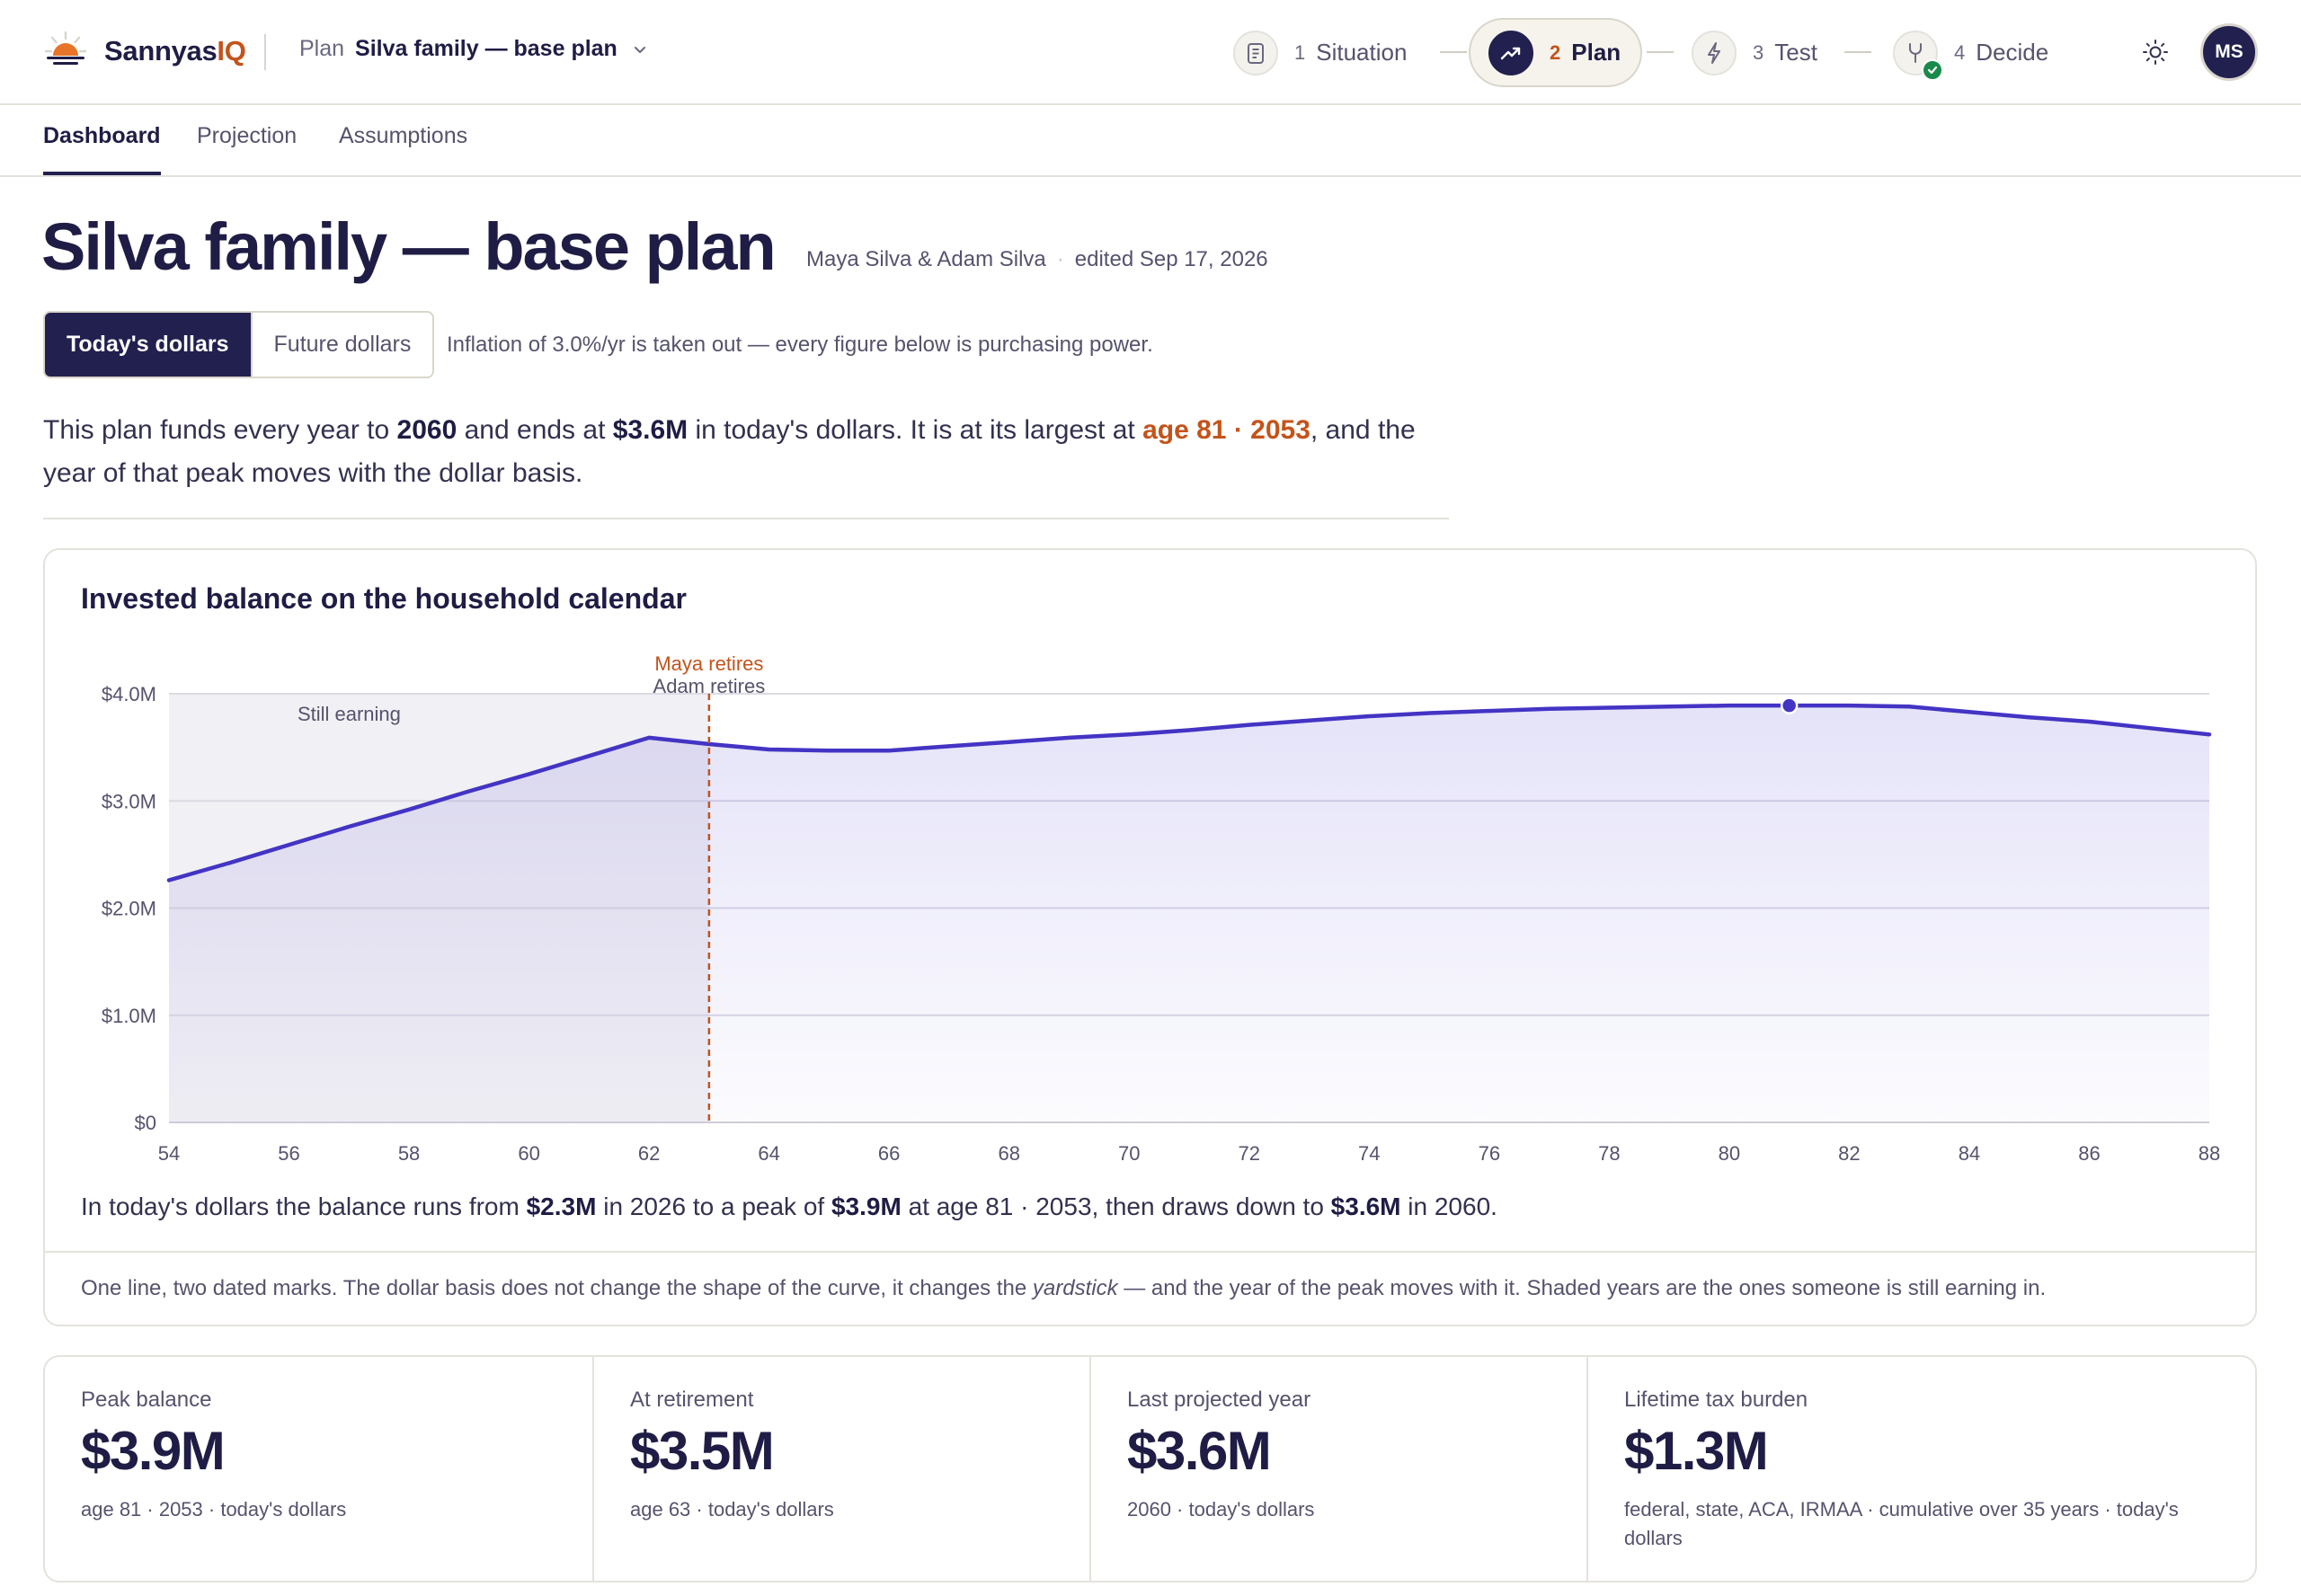 The width and height of the screenshot is (2301, 1596). Describe the element at coordinates (2012, 52) in the screenshot. I see `step-label: Decide` at that location.